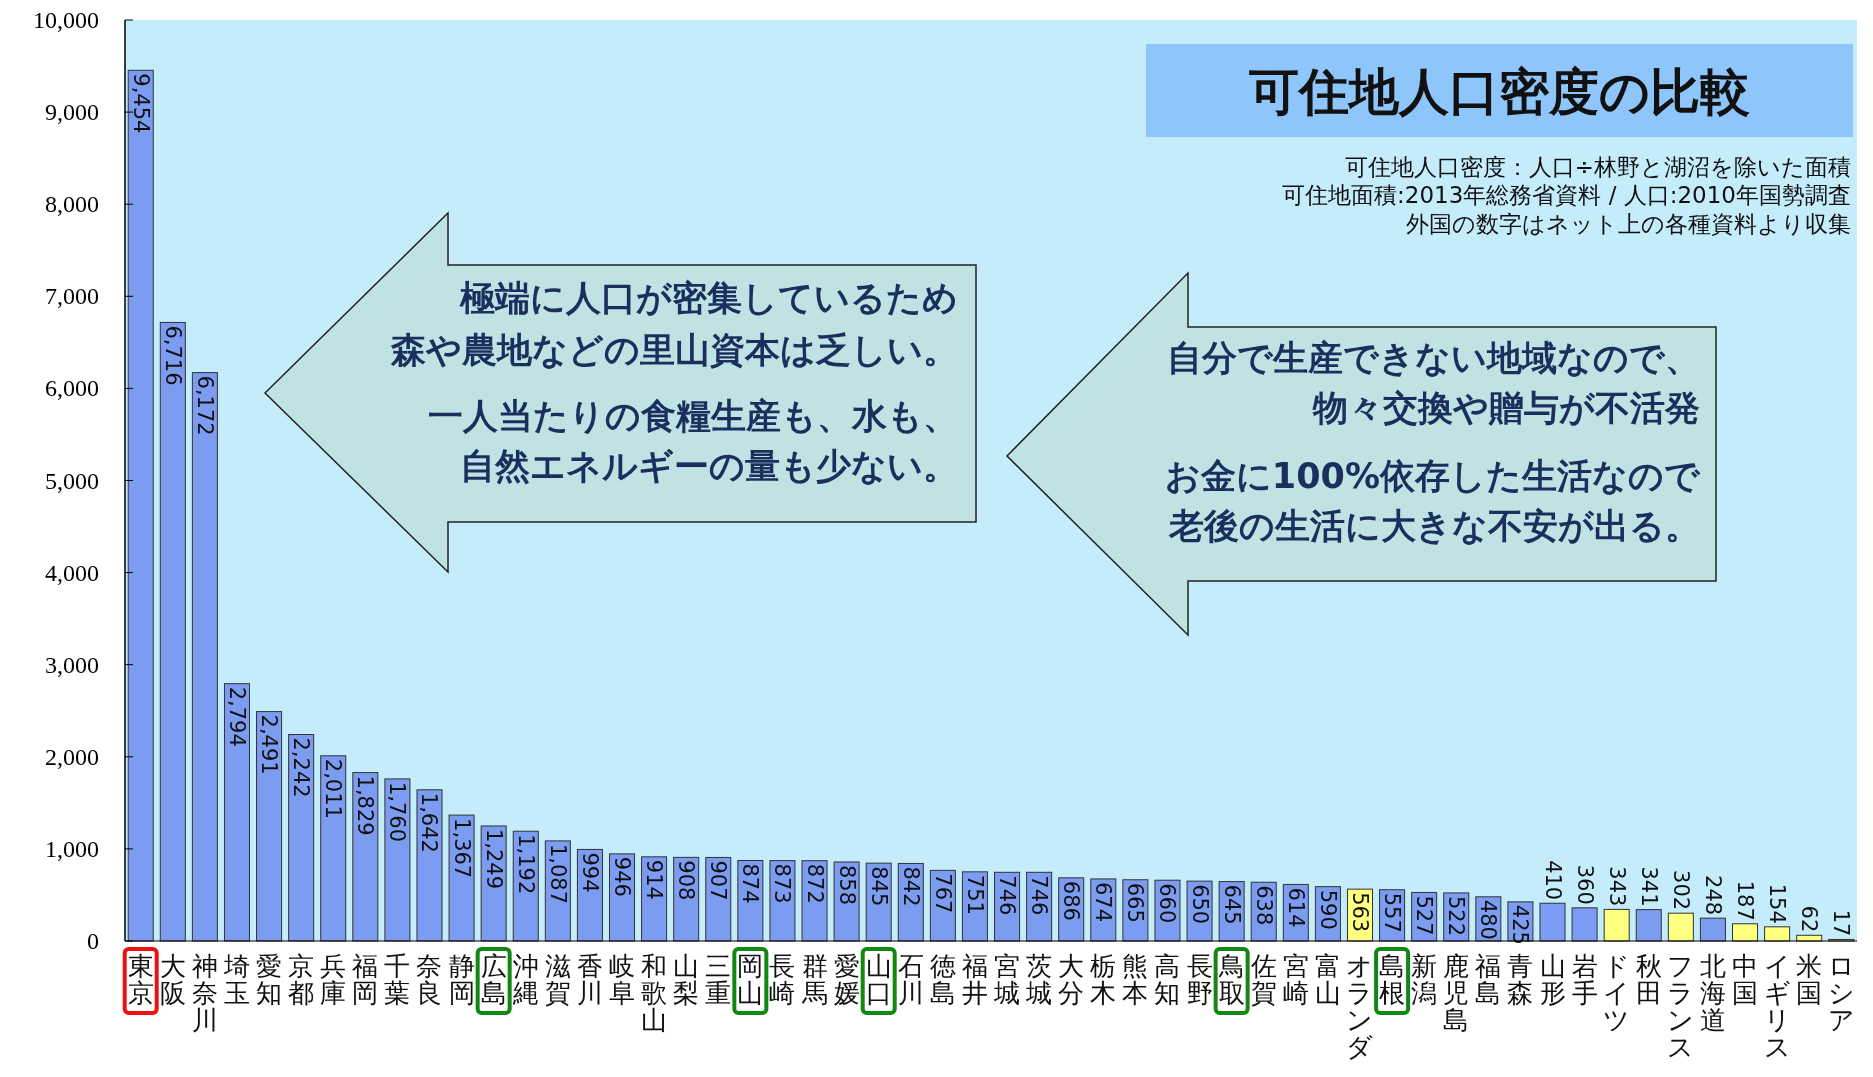  I want to click on annotation: お金に100%依存した生活なので, so click(1432, 476).